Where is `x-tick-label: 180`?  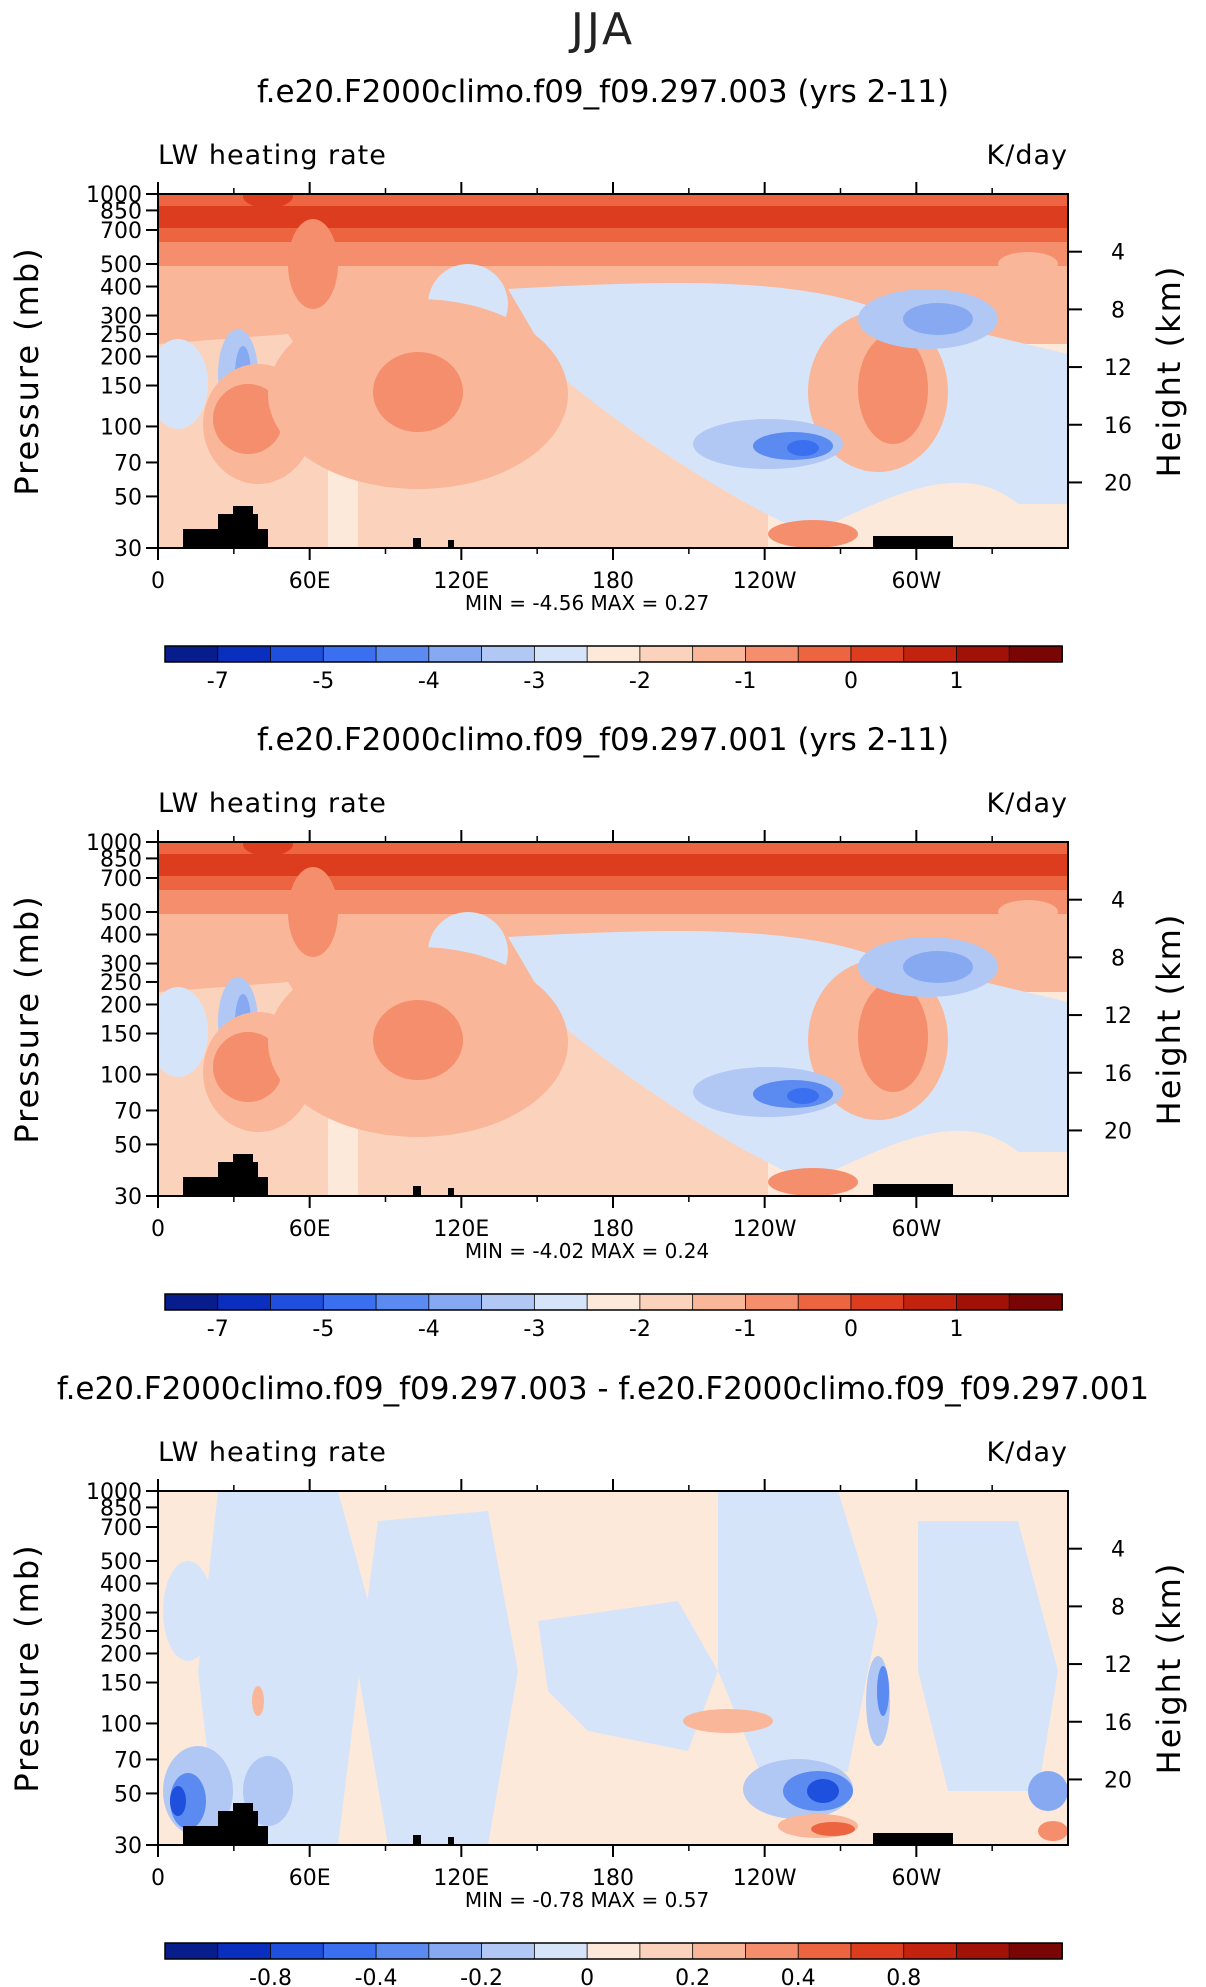
x-tick-label: 180 is located at coordinates (613, 1878).